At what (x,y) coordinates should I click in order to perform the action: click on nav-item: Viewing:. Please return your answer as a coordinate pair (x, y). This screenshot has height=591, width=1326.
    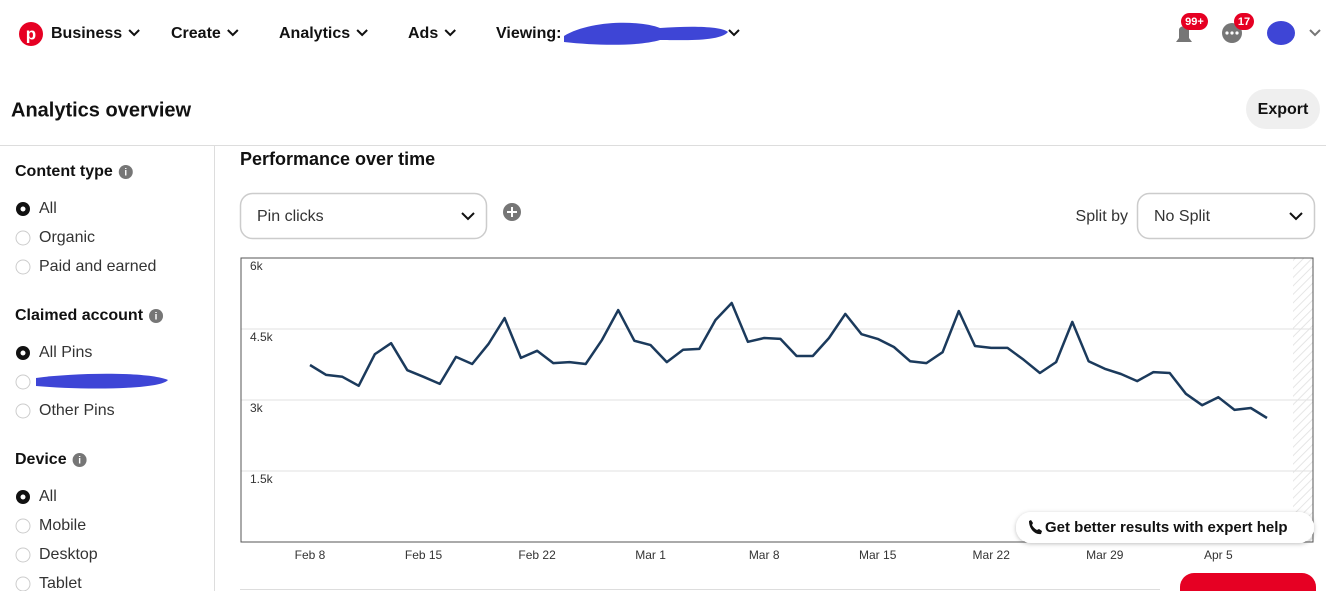
    Looking at the image, I should click on (529, 33).